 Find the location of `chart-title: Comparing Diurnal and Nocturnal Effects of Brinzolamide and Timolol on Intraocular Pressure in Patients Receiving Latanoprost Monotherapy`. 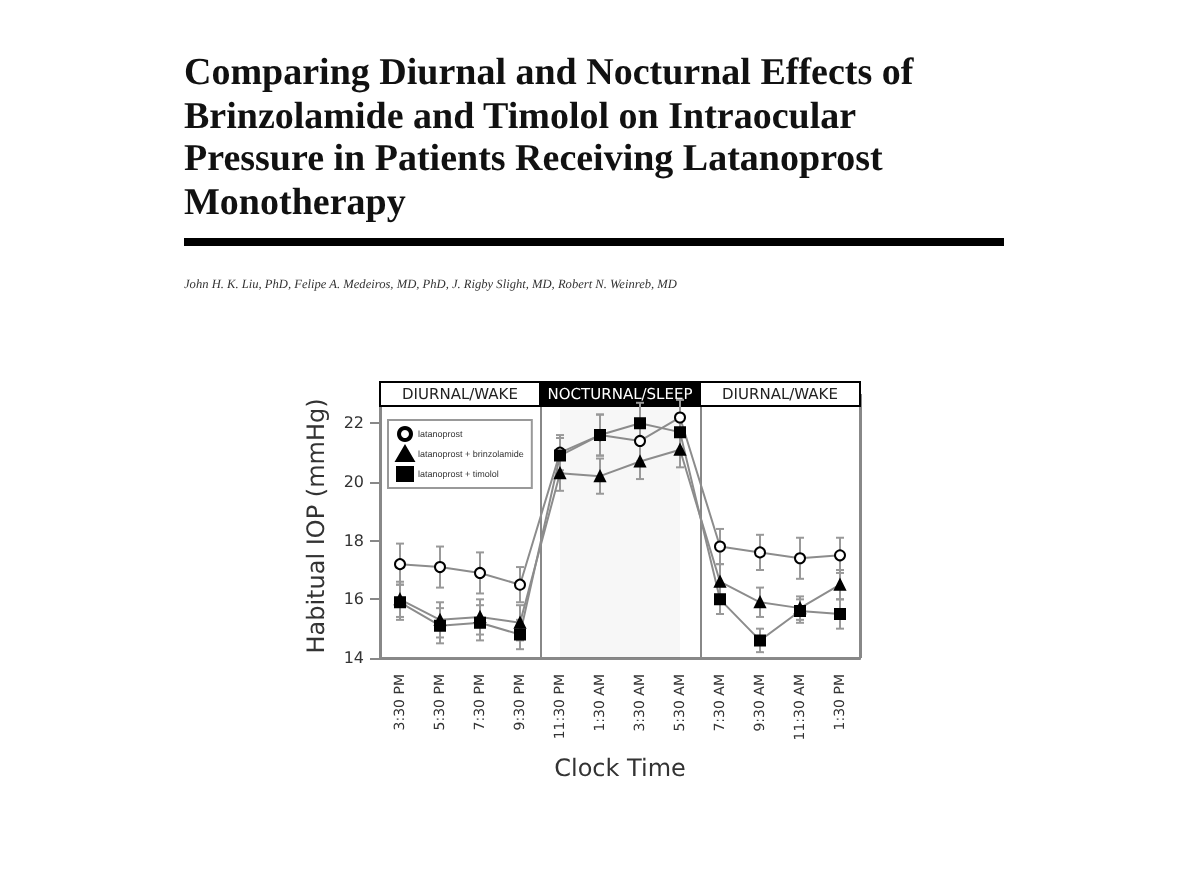

chart-title: Comparing Diurnal and Nocturnal Effects of Brinzolamide and Timolol on Intraocular Pressure in Patients Receiving Latanoprost Monotherapy is located at coordinates (550, 138).